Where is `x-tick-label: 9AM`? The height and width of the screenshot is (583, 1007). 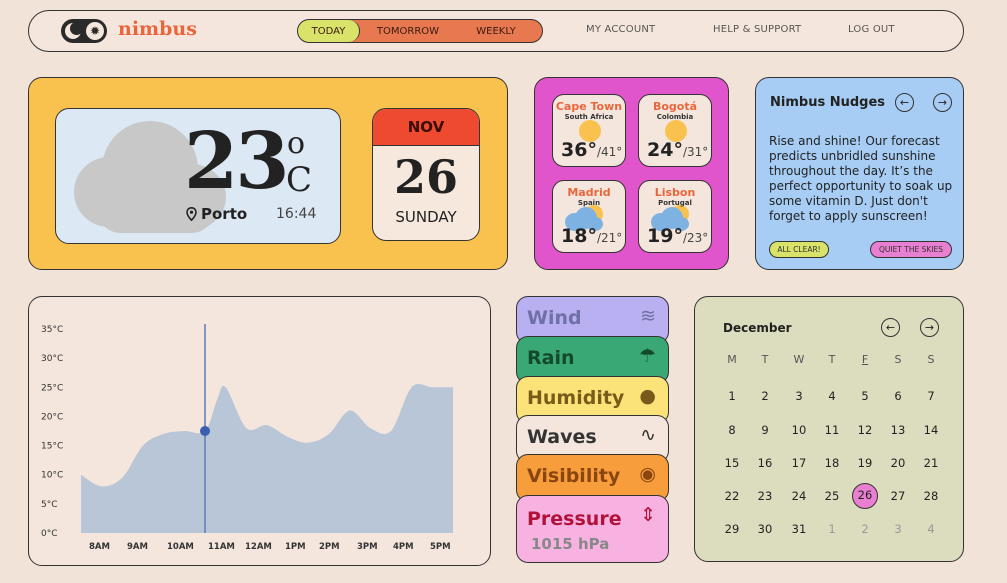 x-tick-label: 9AM is located at coordinates (137, 547).